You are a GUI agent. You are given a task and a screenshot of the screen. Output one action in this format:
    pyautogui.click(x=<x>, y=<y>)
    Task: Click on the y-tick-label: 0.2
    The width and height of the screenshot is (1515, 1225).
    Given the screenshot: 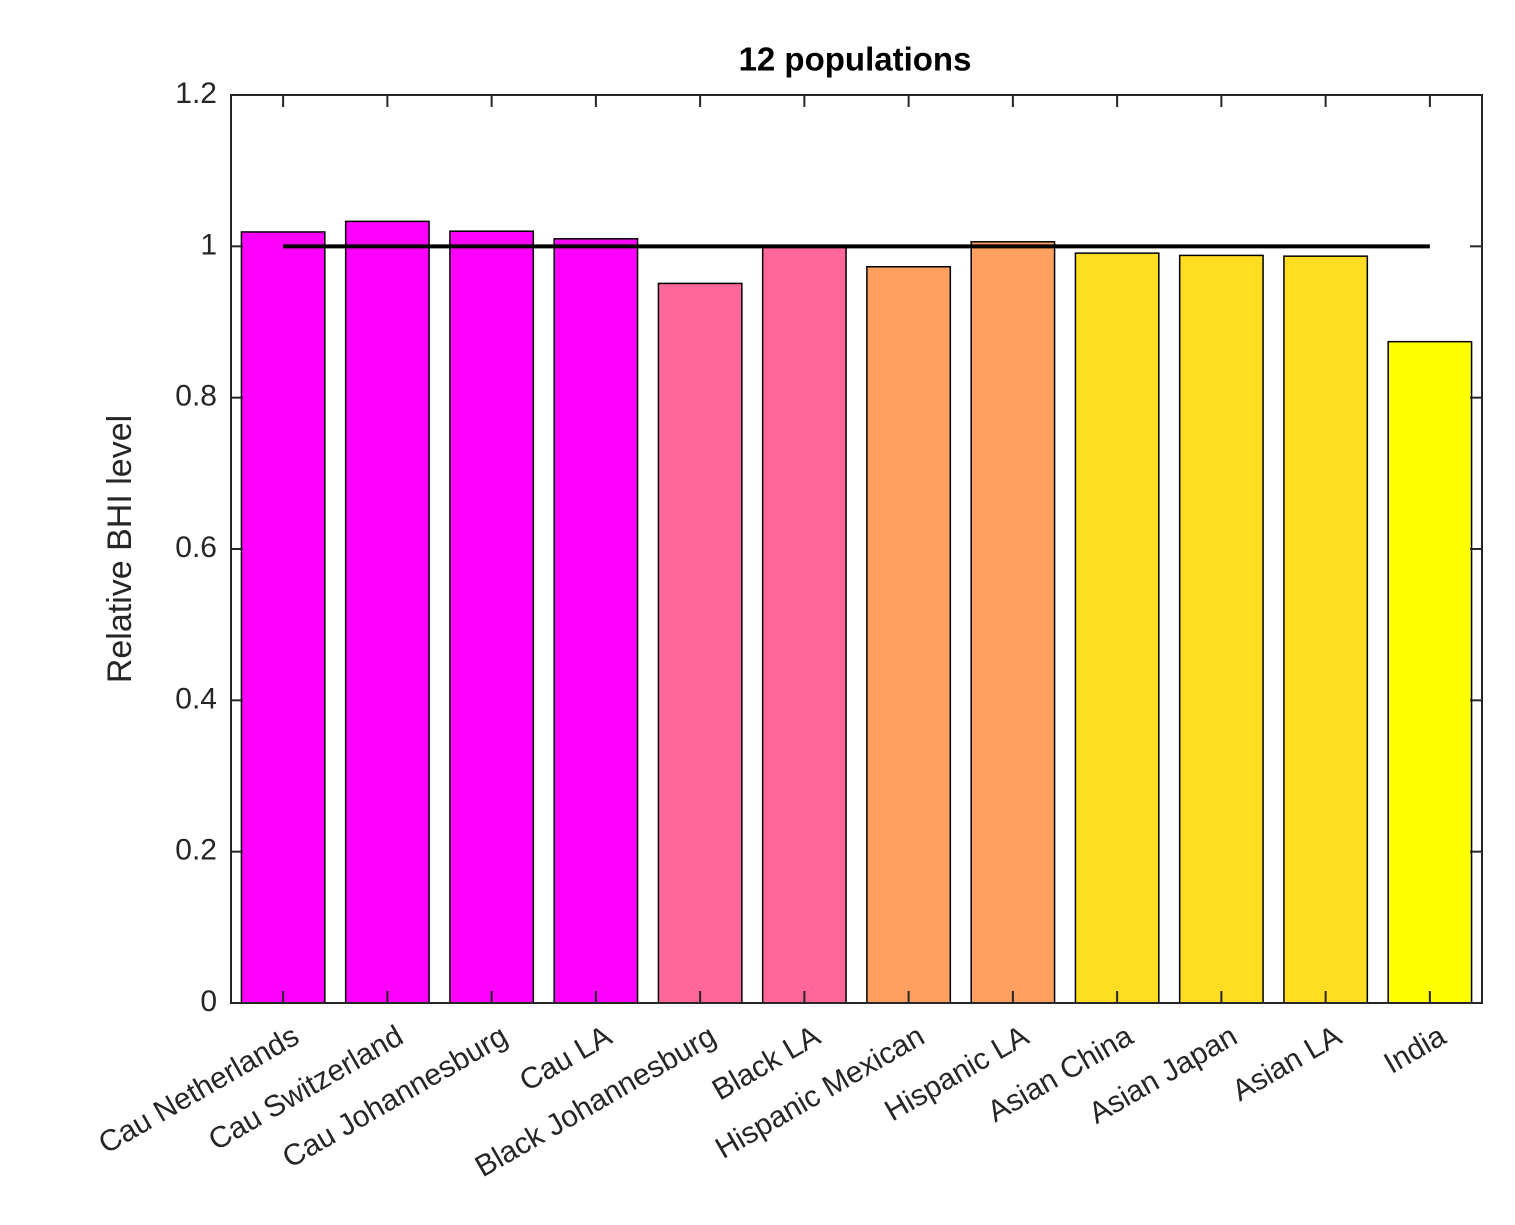 What is the action you would take?
    pyautogui.click(x=196, y=850)
    